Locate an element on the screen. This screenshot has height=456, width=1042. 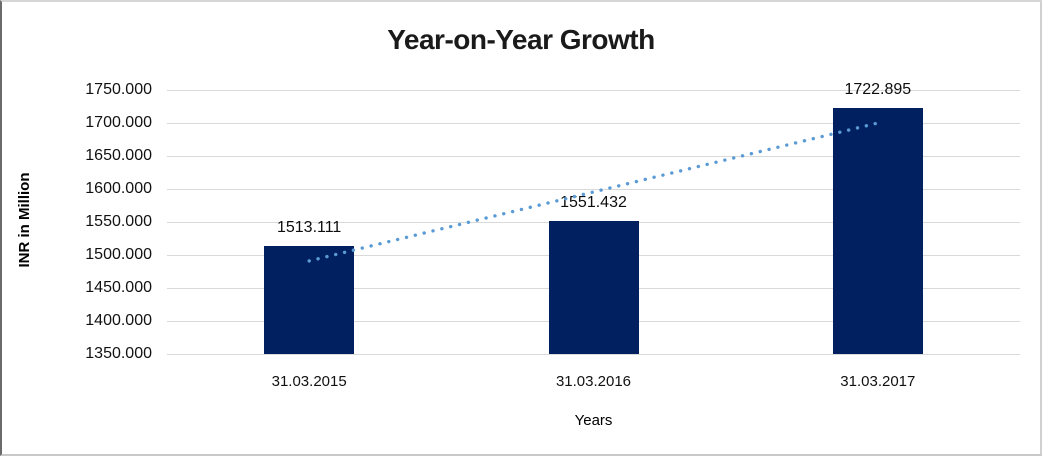
y-axis-title-text: INR in Million is located at coordinates (24, 220).